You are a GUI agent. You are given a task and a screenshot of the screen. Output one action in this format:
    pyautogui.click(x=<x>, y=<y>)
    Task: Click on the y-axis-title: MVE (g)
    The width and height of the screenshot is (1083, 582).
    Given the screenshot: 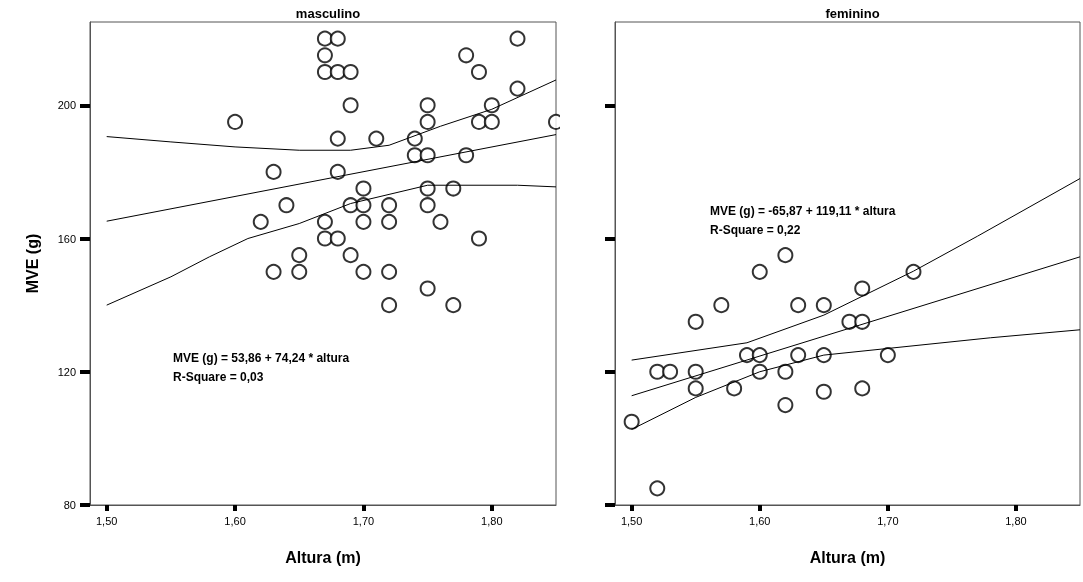 What is the action you would take?
    pyautogui.click(x=32, y=263)
    